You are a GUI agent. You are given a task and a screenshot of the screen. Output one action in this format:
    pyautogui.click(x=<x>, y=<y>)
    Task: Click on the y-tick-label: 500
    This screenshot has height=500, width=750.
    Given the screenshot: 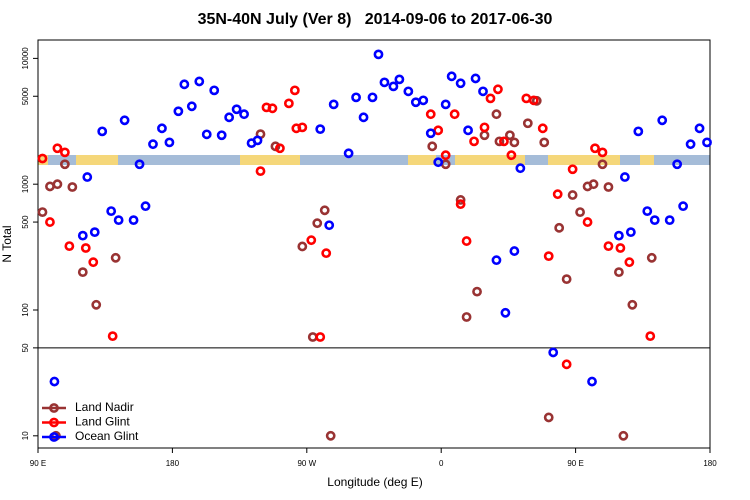 What is the action you would take?
    pyautogui.click(x=25, y=222)
    